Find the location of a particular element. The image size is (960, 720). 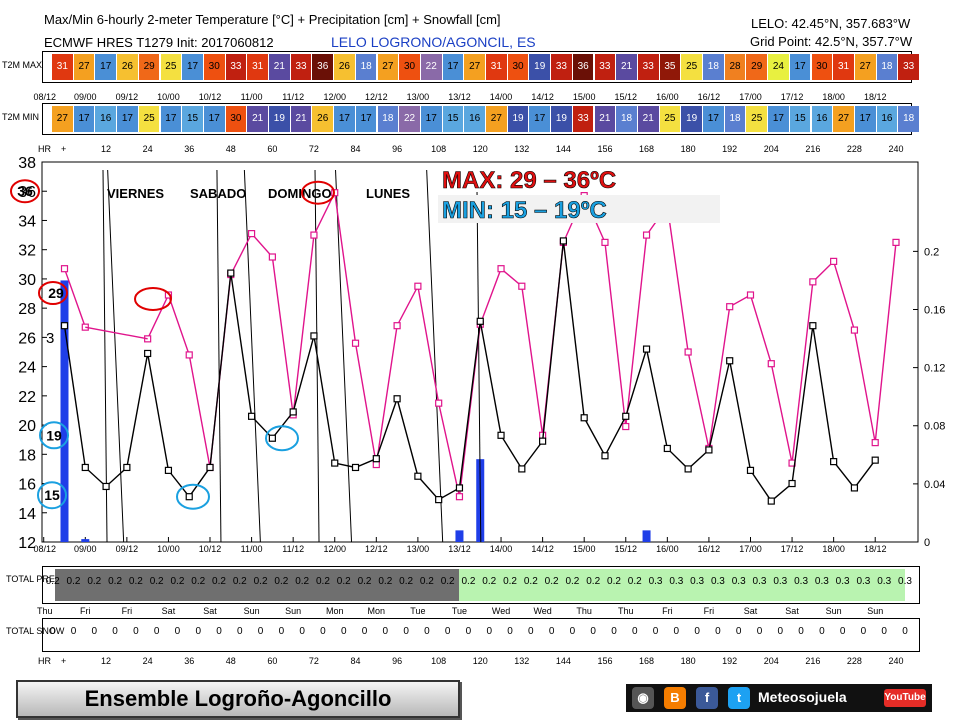

t2m-max-cell: 18 is located at coordinates (713, 67).